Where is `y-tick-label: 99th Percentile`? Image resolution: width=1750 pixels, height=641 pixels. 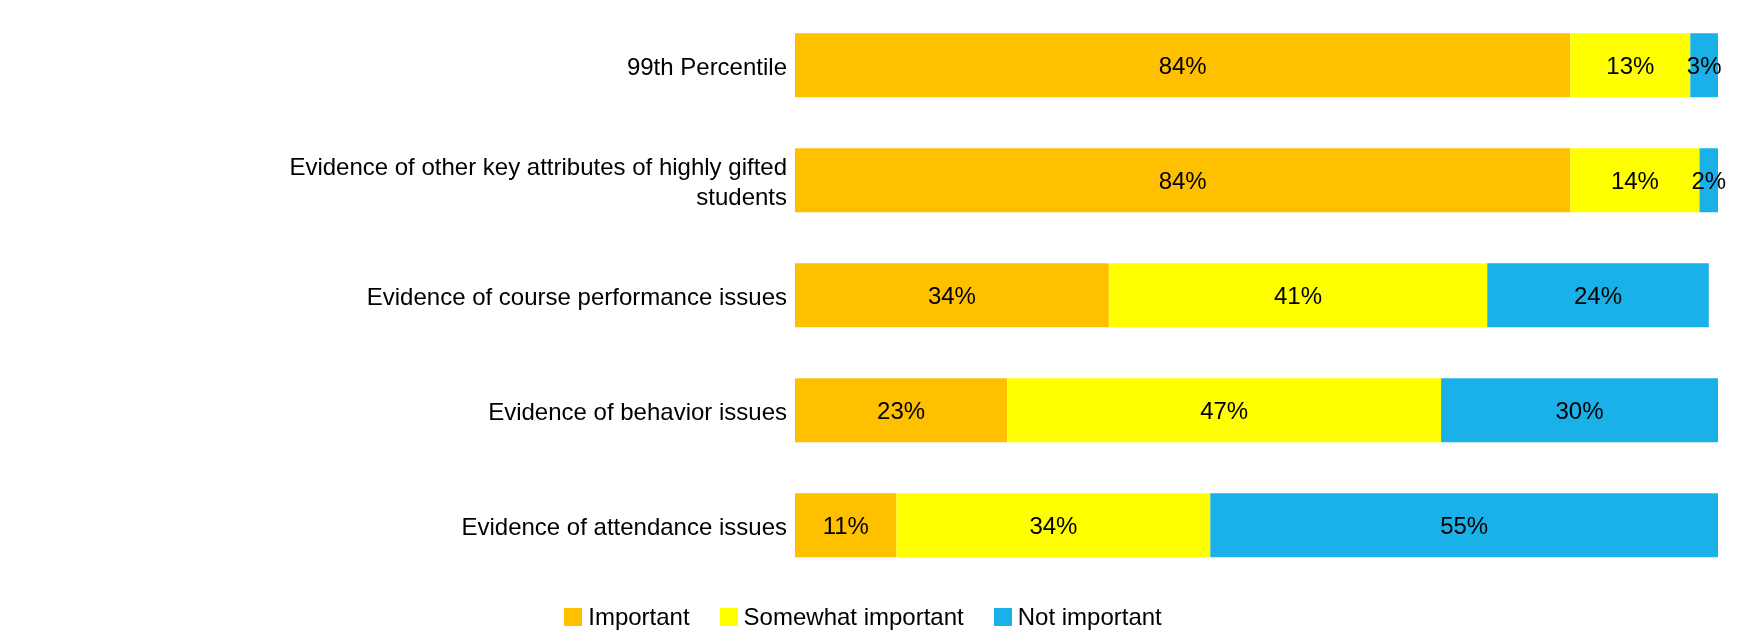
y-tick-label: 99th Percentile is located at coordinates (706, 65).